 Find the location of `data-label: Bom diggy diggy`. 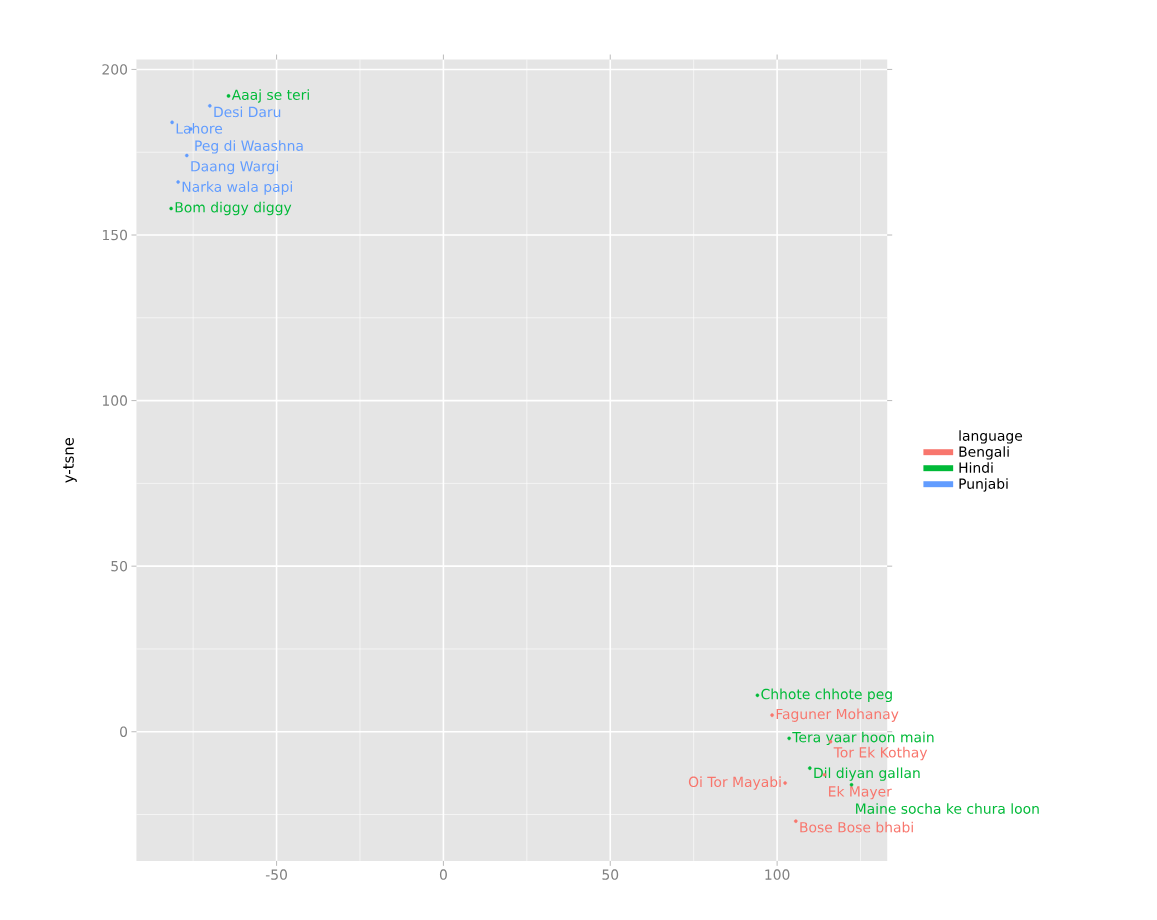

data-label: Bom diggy diggy is located at coordinates (233, 208).